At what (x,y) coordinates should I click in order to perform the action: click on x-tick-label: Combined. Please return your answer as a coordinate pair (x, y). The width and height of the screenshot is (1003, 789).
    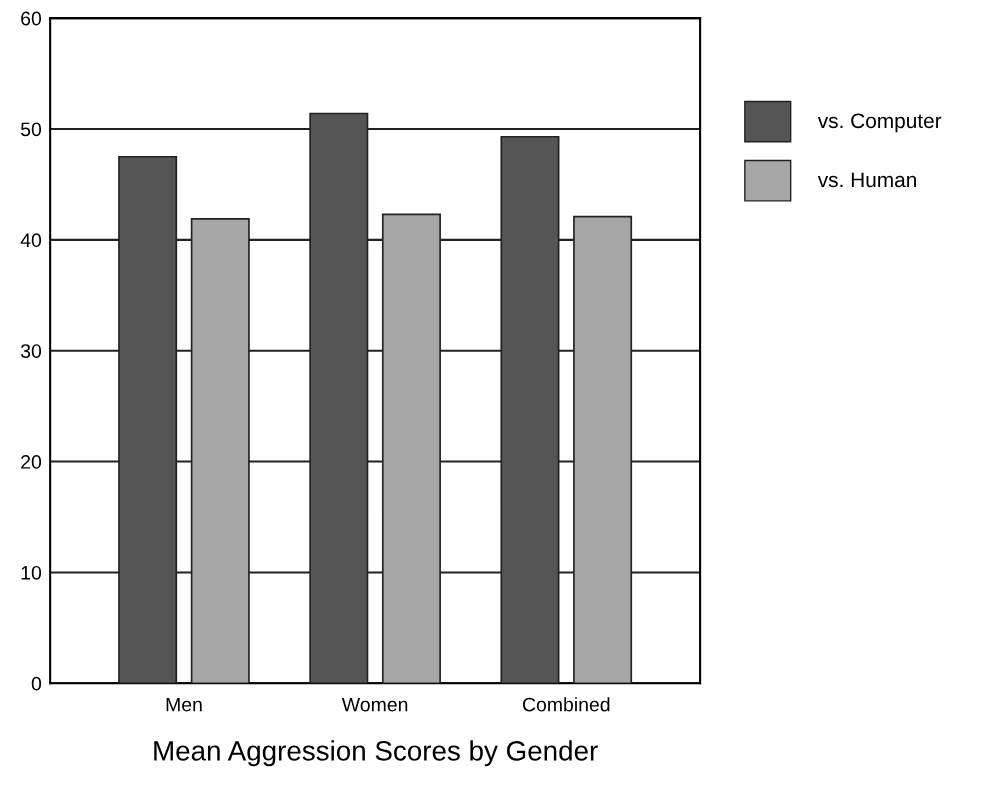
    Looking at the image, I should click on (566, 704).